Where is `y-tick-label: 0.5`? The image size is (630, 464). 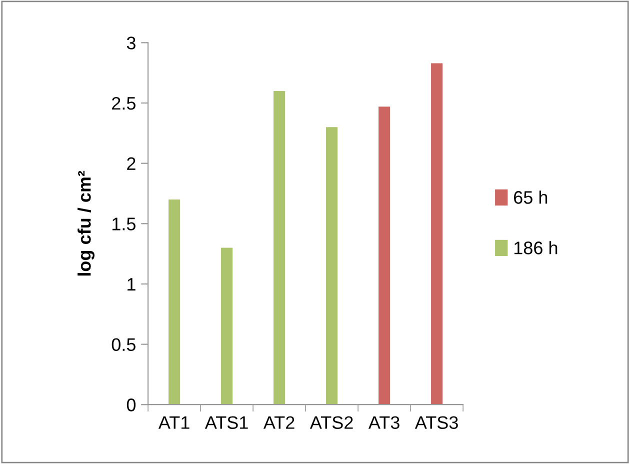
y-tick-label: 0.5 is located at coordinates (124, 345).